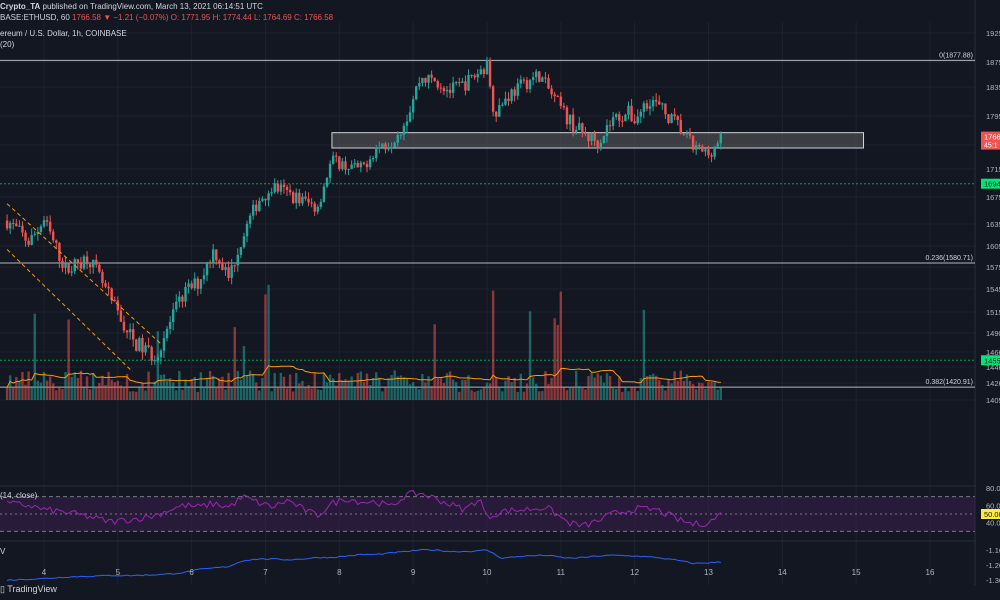 The image size is (1000, 600). Describe the element at coordinates (20, 6) in the screenshot. I see `publisher-name: Crypto_TA` at that location.